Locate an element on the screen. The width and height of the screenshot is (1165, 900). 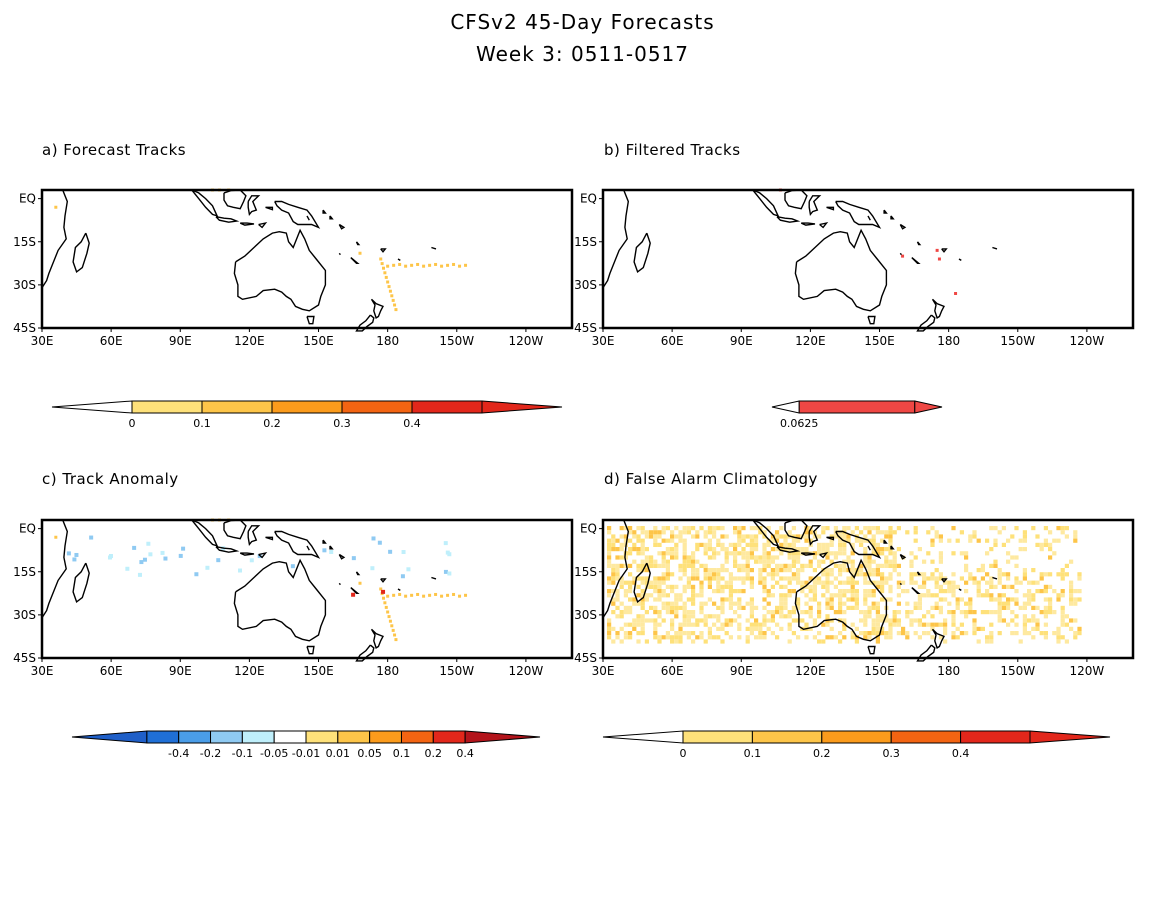
lat-label: EQ is located at coordinates (588, 199).